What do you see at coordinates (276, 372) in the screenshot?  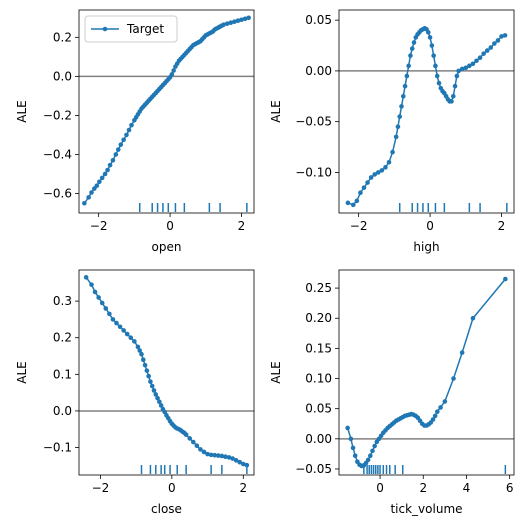 I see `y-axis-label: ALE` at bounding box center [276, 372].